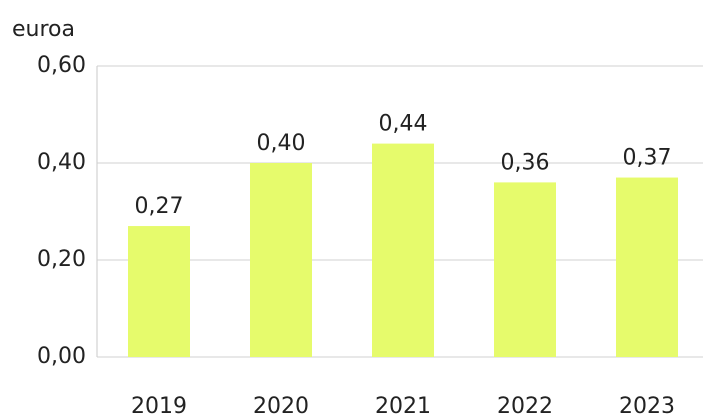  I want to click on y-tick-label: 0,20, so click(61, 259).